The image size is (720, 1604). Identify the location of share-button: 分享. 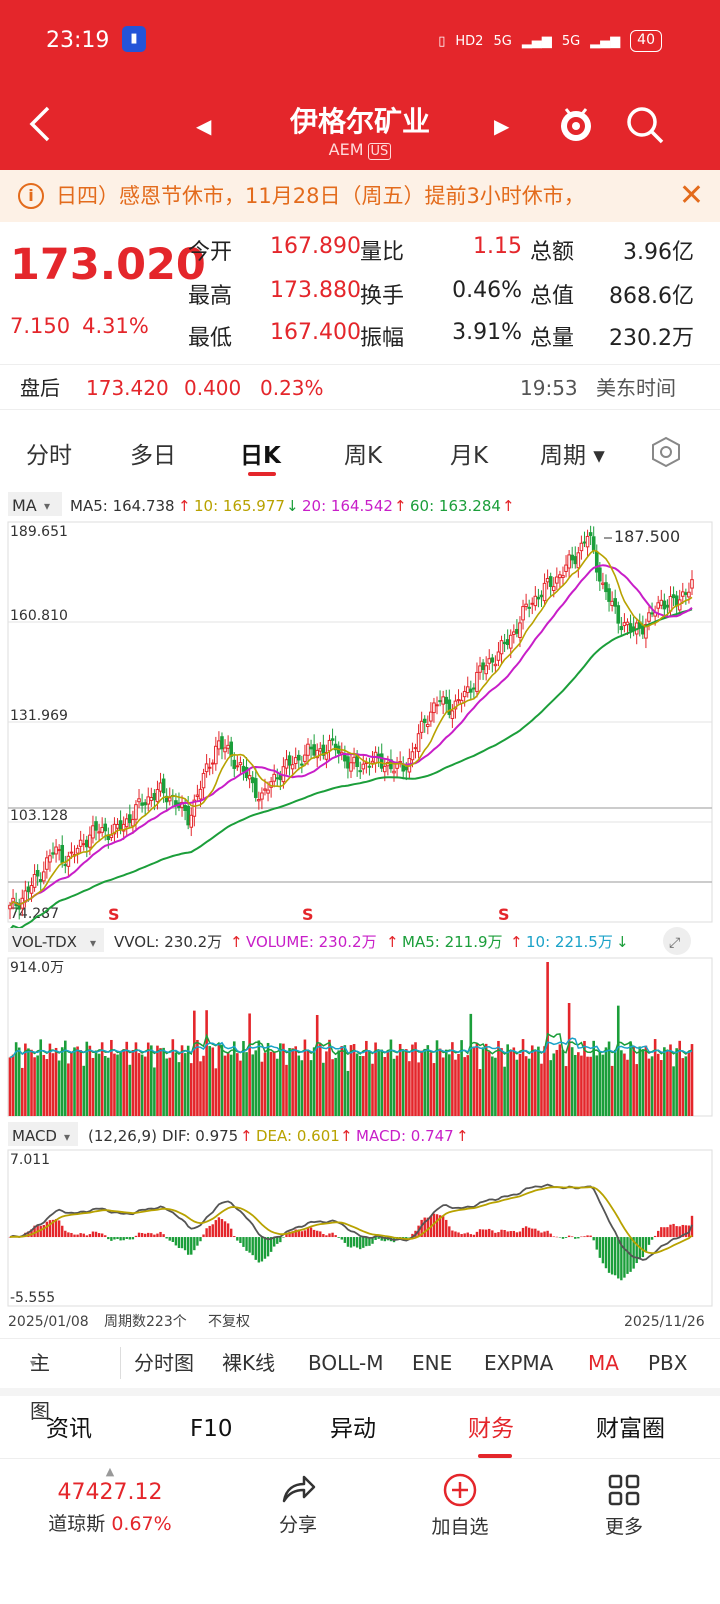
(298, 1505).